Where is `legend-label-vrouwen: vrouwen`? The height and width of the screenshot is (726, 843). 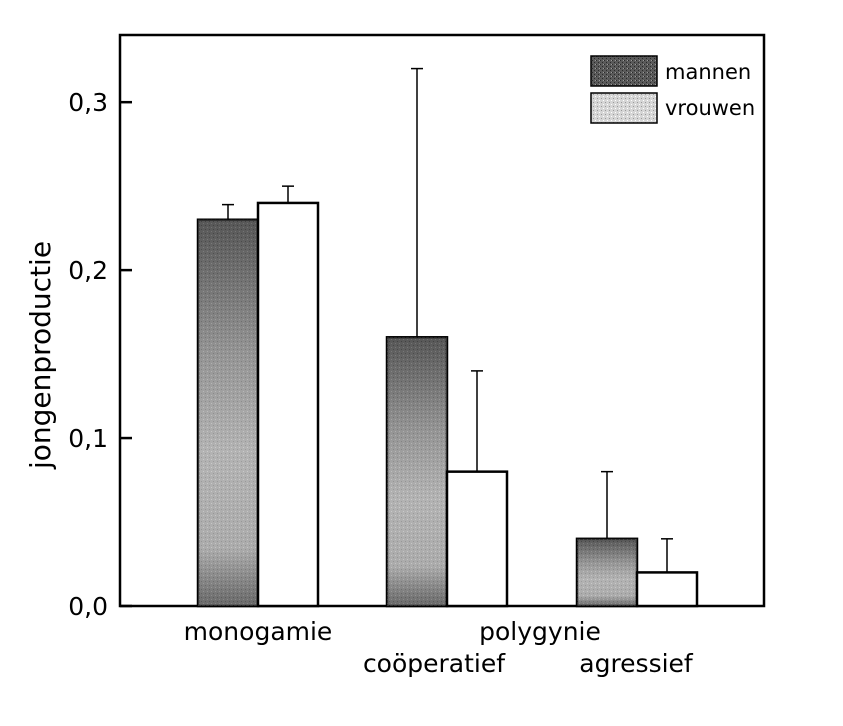
legend-label-vrouwen: vrouwen is located at coordinates (710, 108).